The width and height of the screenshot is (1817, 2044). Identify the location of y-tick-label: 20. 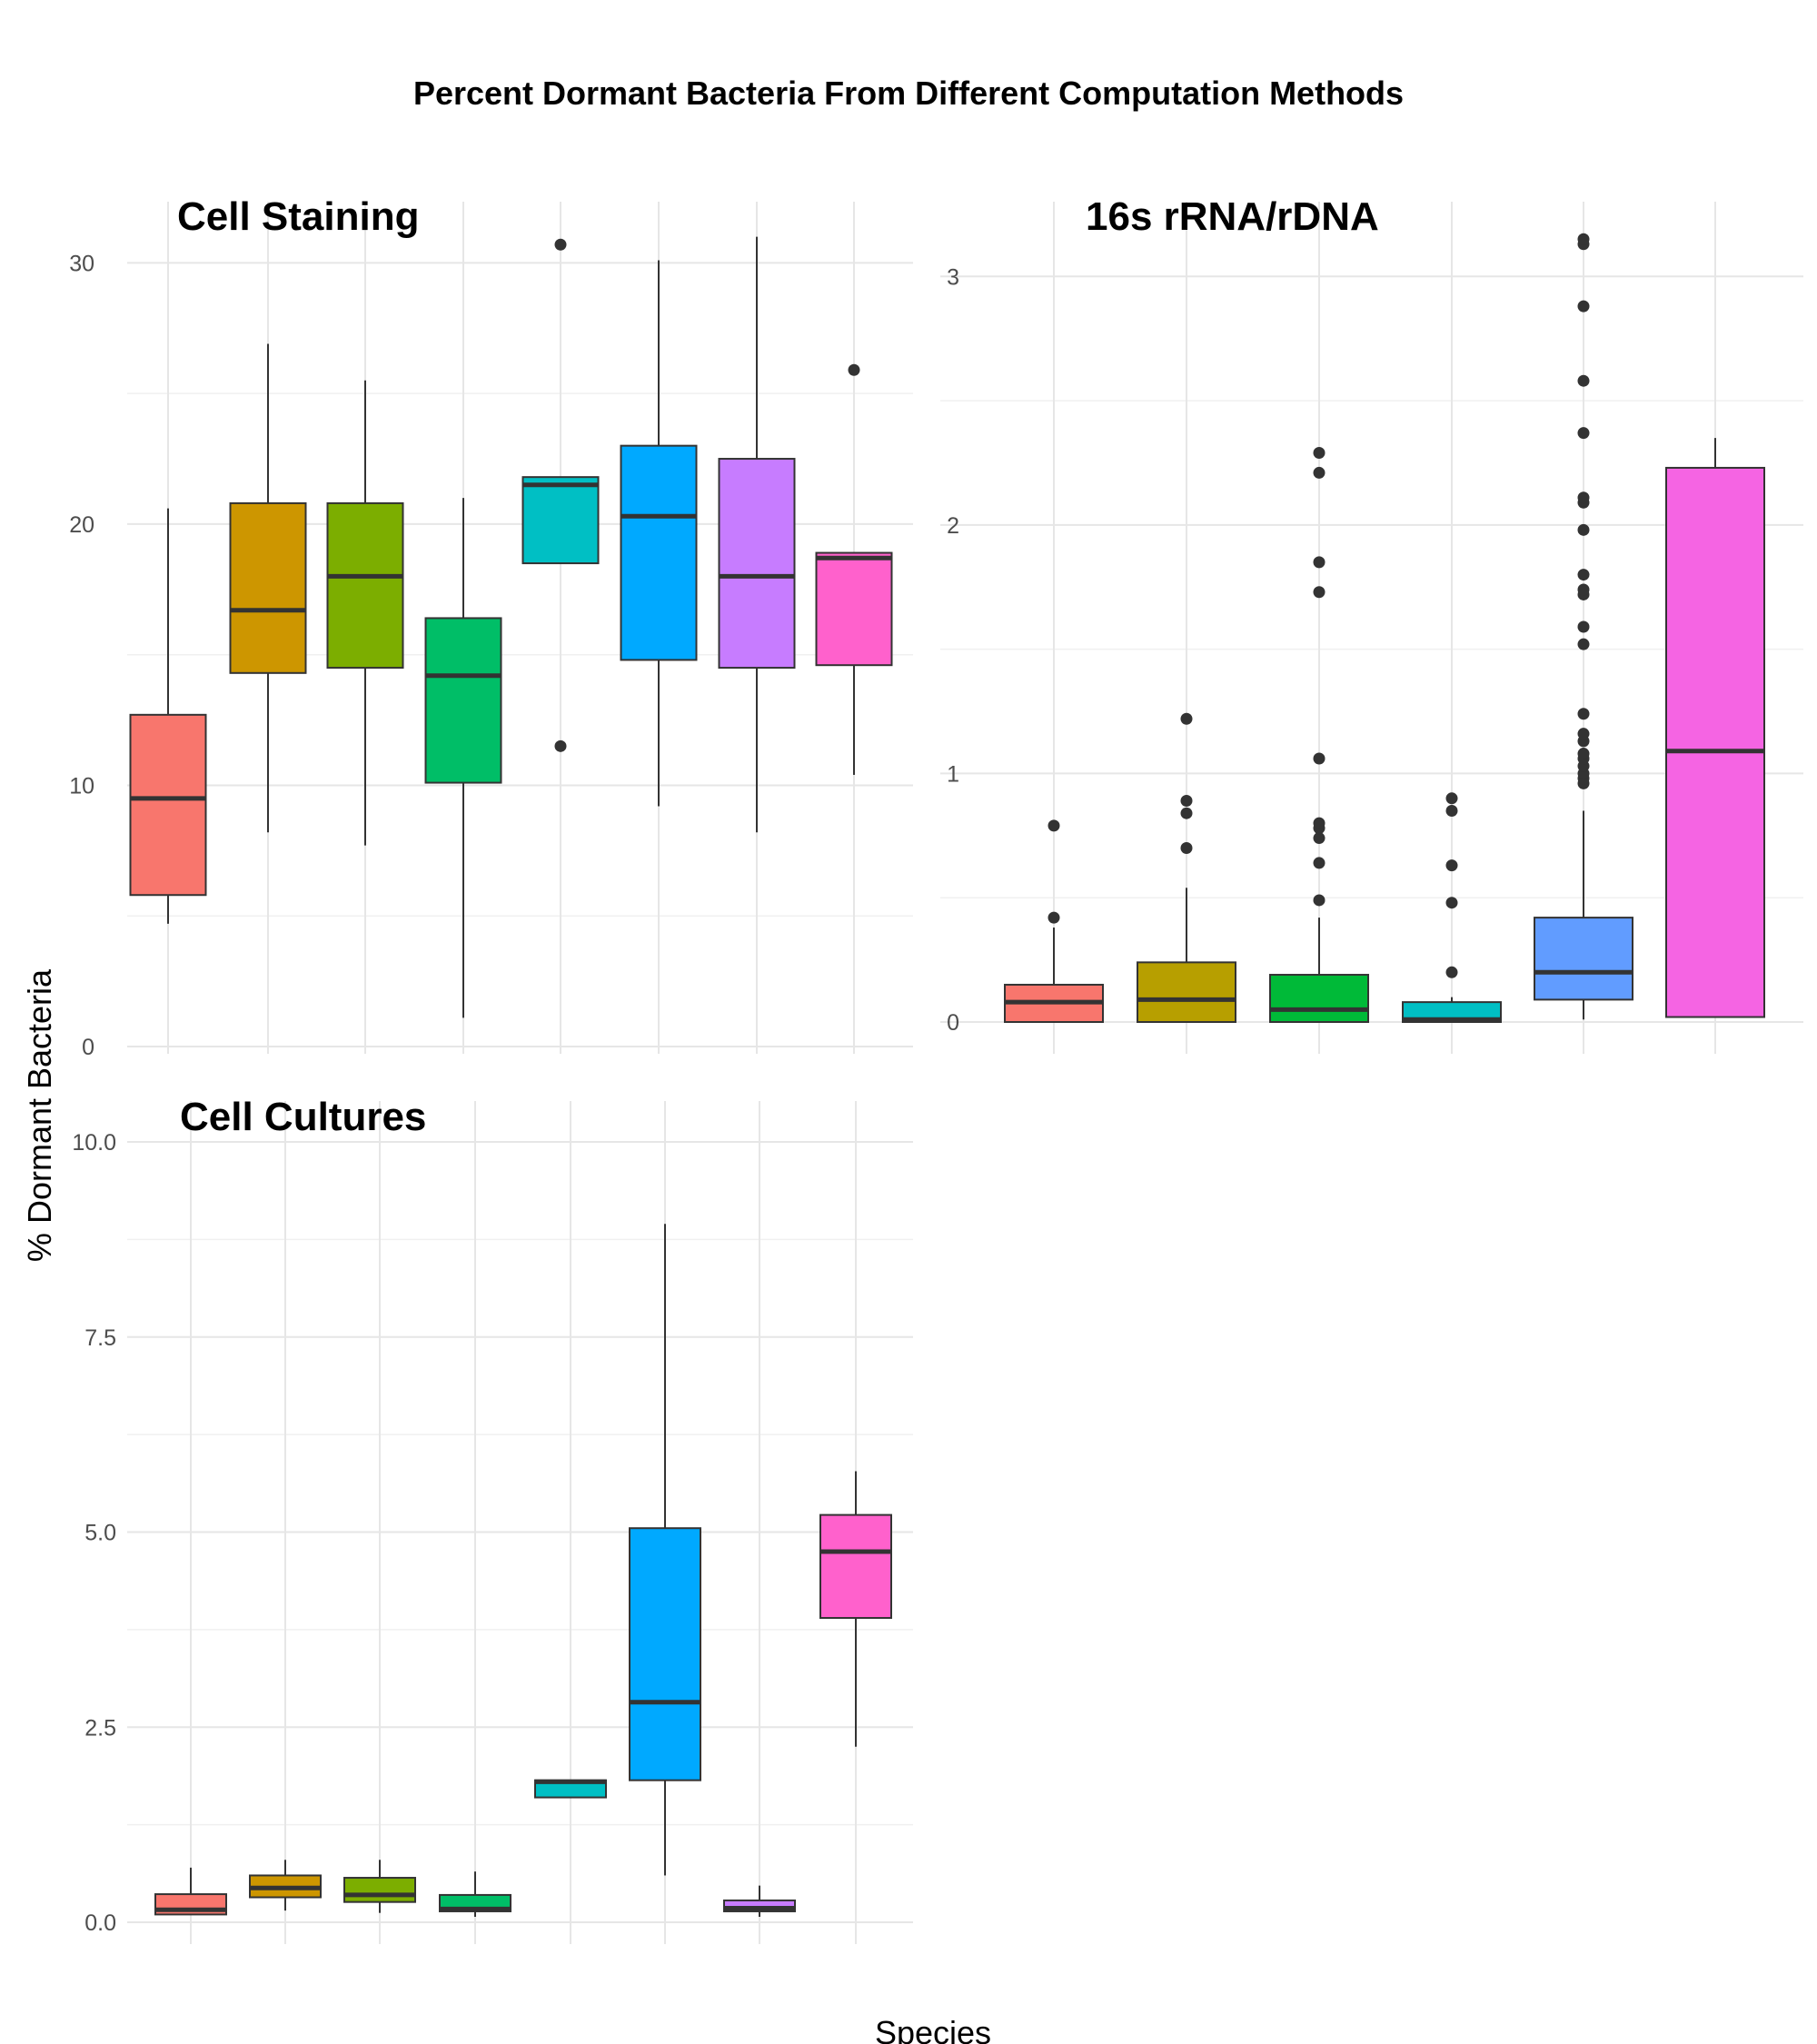
(81, 525).